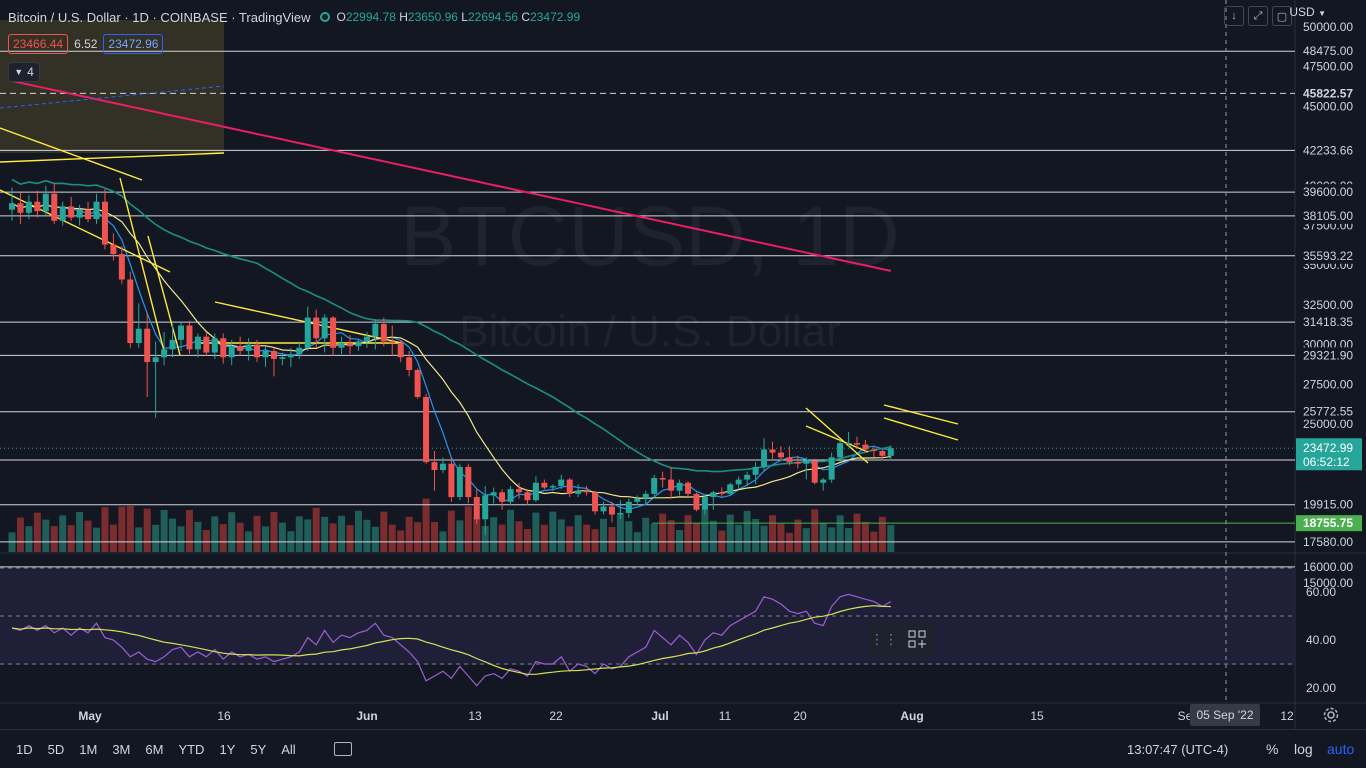 The width and height of the screenshot is (1366, 768). Describe the element at coordinates (24, 749) in the screenshot. I see `timeframe-1d: 1D` at that location.